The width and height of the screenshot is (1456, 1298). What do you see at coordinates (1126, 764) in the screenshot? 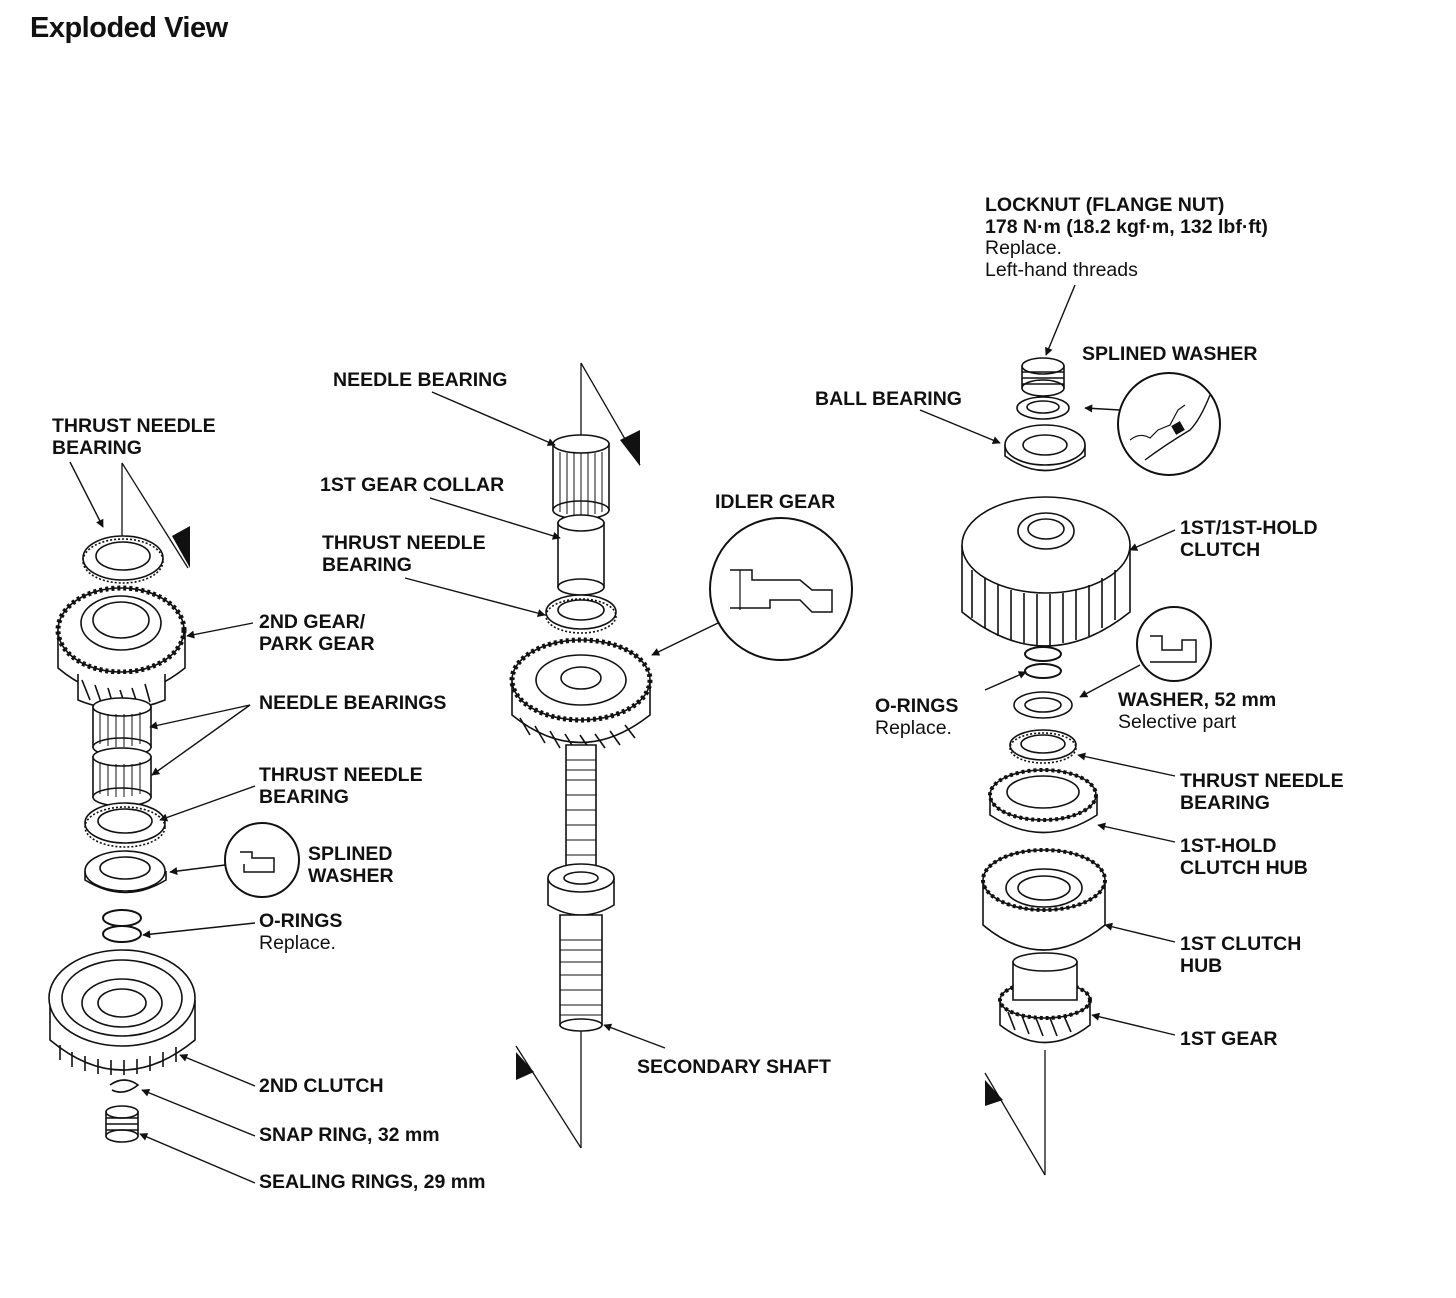
I see `leader-thrust-right` at bounding box center [1126, 764].